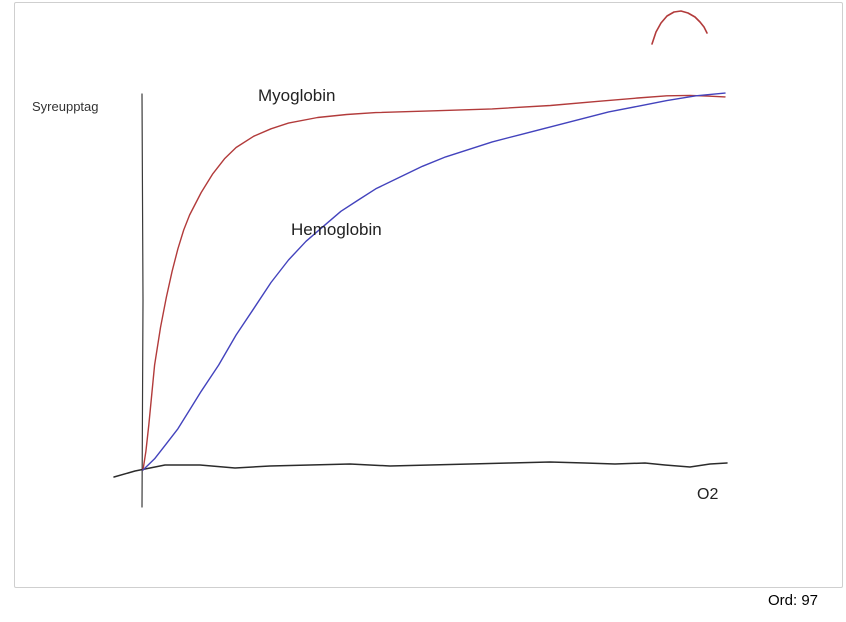 The height and width of the screenshot is (622, 846). I want to click on x-axis-label: O2, so click(708, 494).